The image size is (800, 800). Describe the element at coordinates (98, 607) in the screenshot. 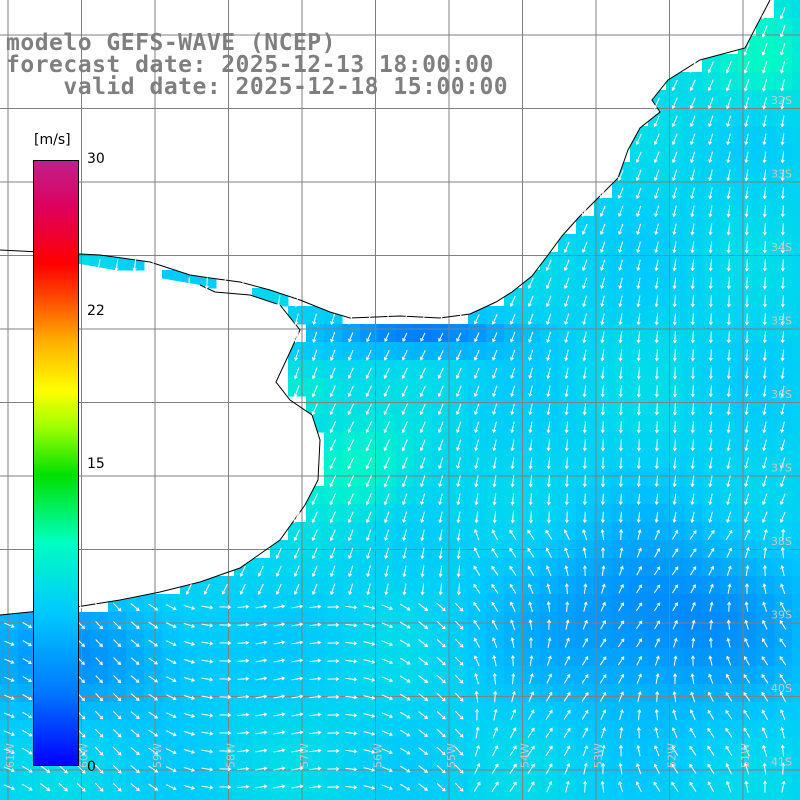

I see `wind-arrow` at that location.